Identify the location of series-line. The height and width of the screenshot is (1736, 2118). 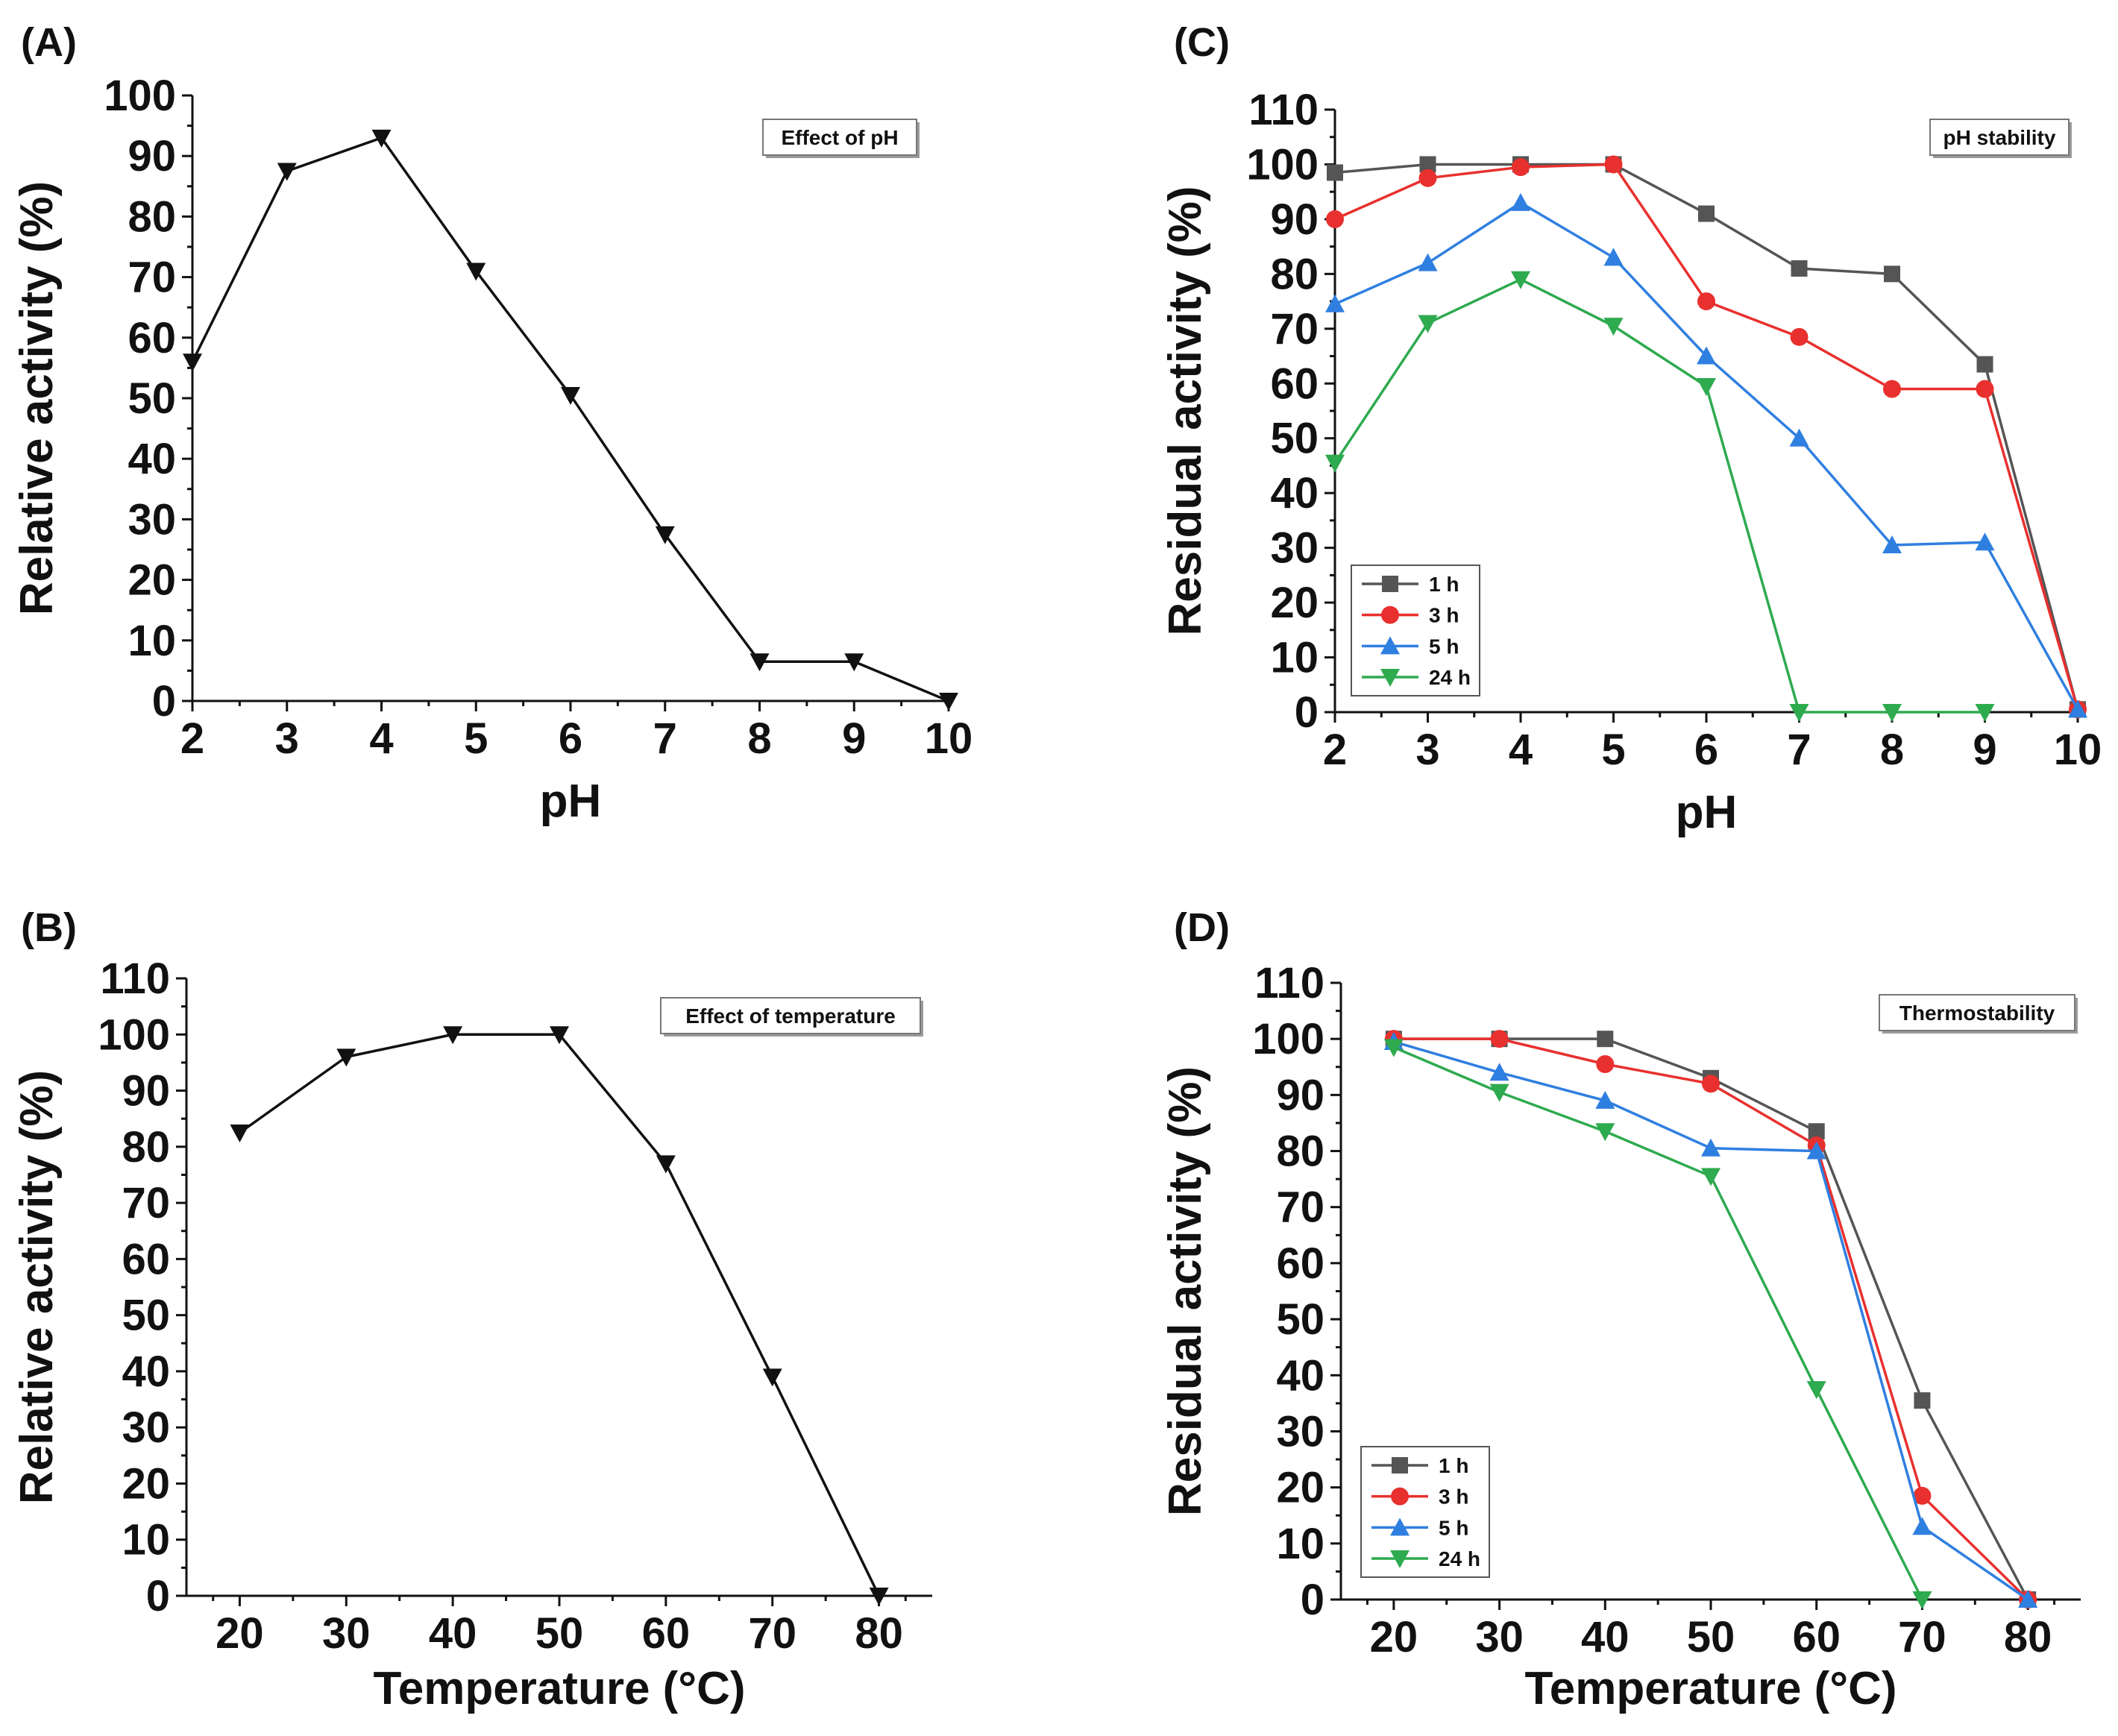
(1659, 496).